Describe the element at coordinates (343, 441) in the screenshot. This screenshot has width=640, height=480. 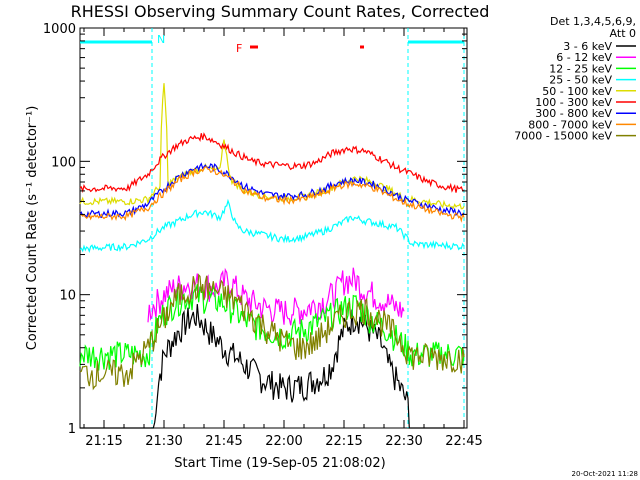
I see `x-tick-label-4: 22:15` at that location.